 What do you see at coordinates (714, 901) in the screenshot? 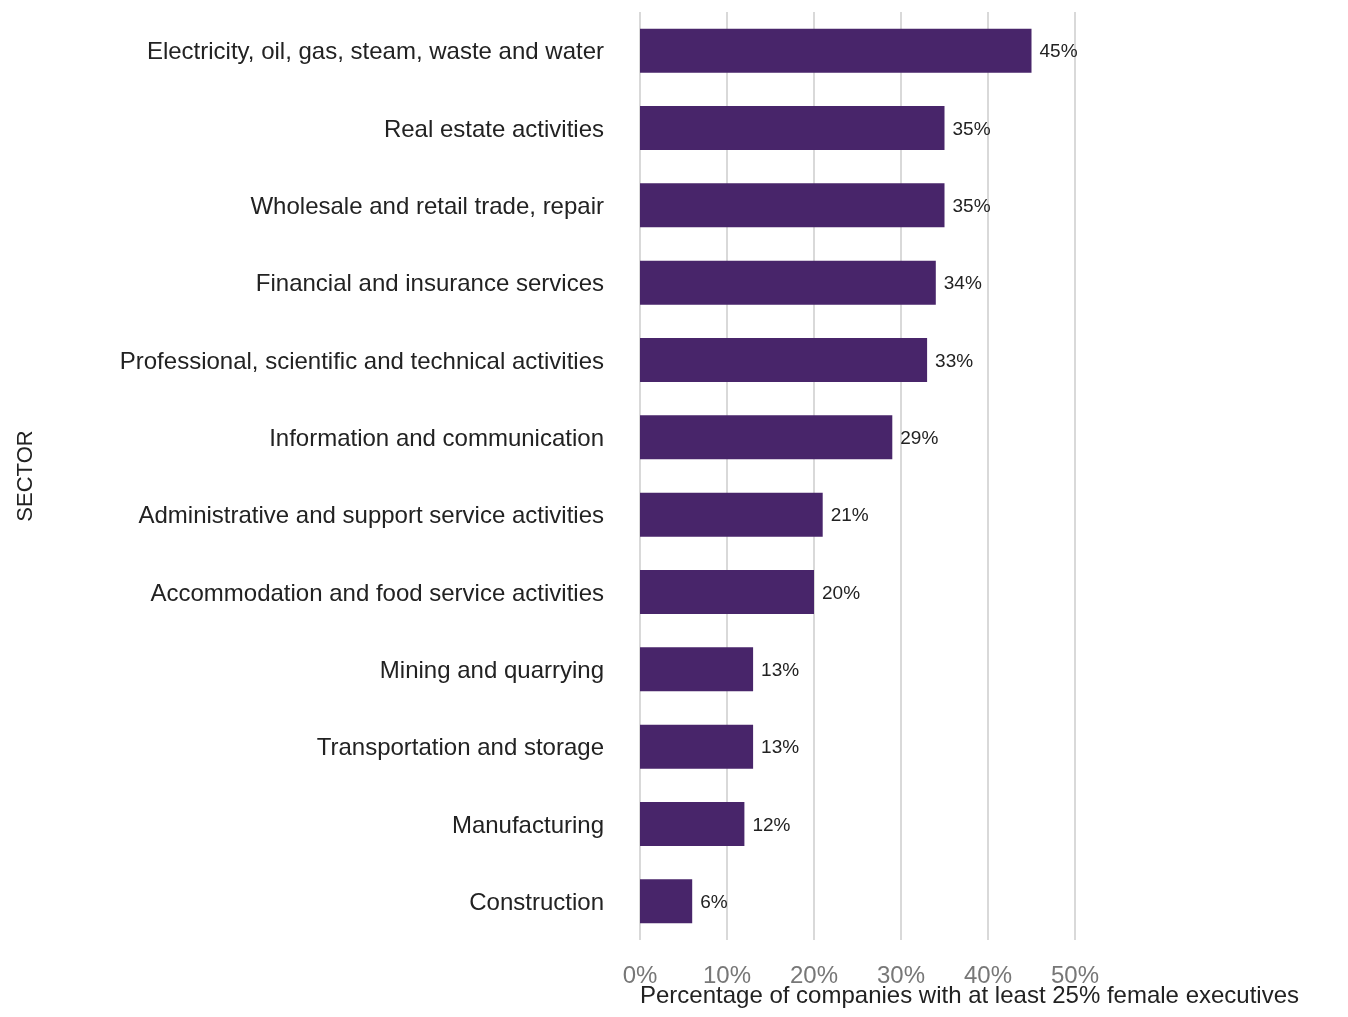
I see `data-label: 6%` at bounding box center [714, 901].